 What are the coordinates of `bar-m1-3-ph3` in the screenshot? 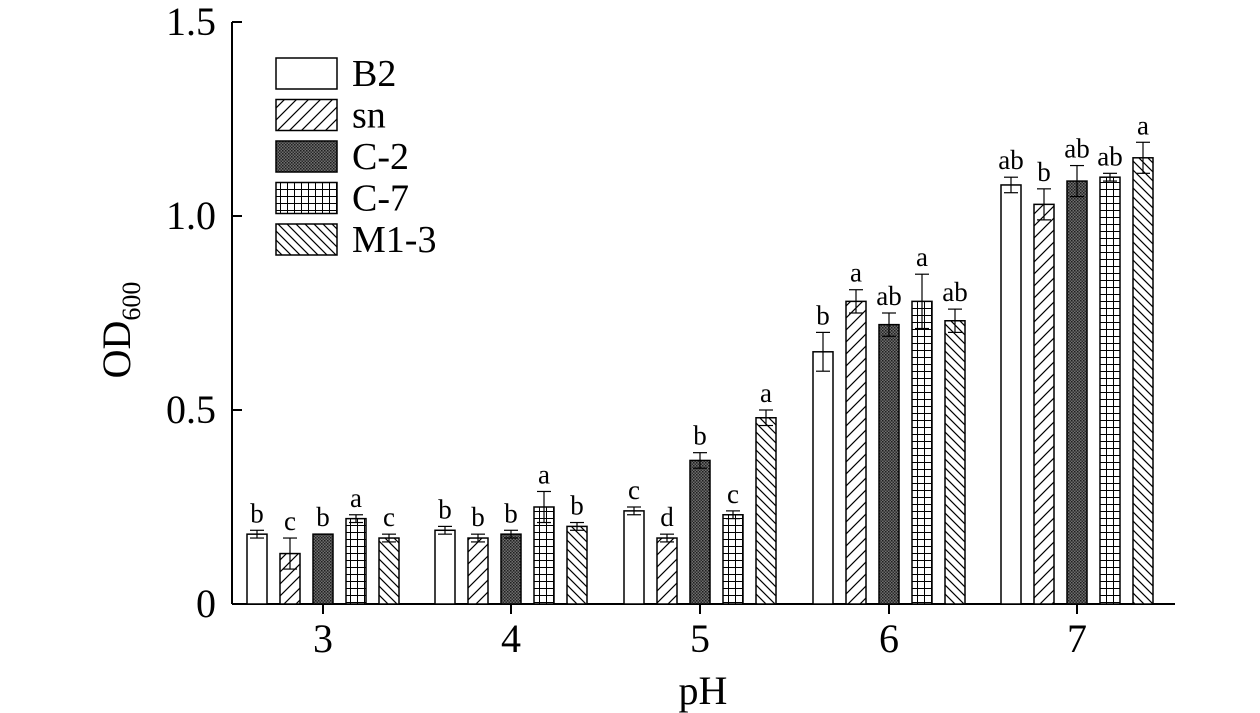 It's located at (389, 571).